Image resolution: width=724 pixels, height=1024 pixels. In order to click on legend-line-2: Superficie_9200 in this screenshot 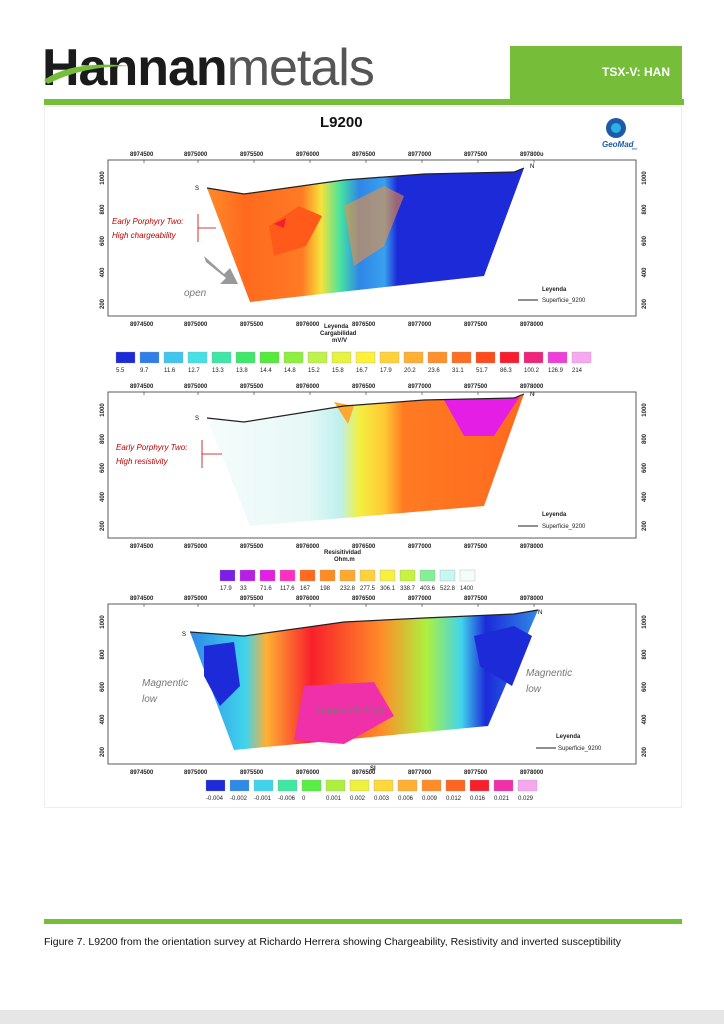, I will do `click(564, 527)`.